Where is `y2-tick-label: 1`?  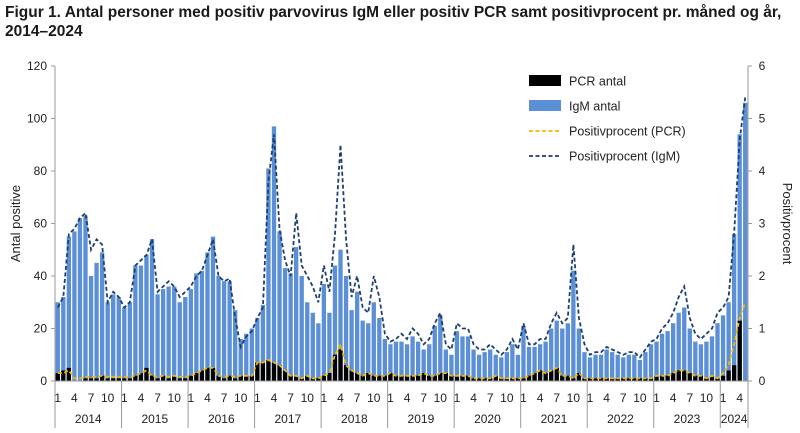 y2-tick-label: 1 is located at coordinates (762, 329).